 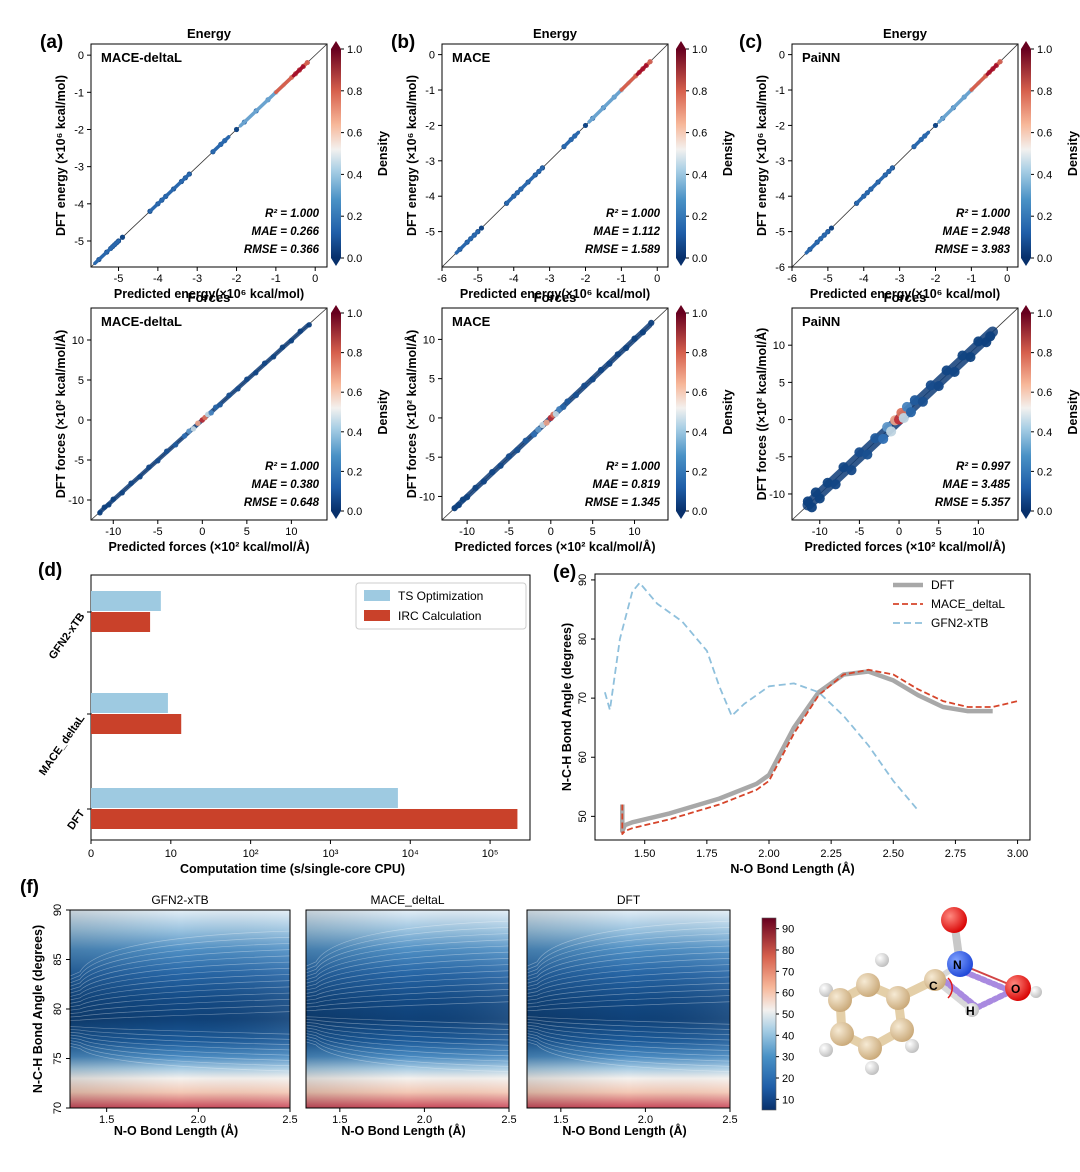 I want to click on heatmap-colorbar, so click(x=769, y=1014).